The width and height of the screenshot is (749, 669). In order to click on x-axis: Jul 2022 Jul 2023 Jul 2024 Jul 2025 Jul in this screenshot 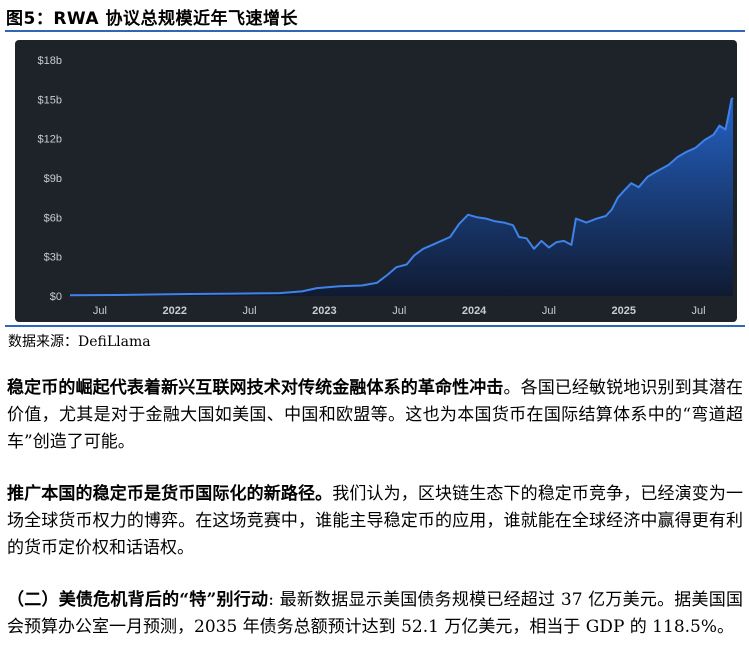, I will do `click(399, 311)`.